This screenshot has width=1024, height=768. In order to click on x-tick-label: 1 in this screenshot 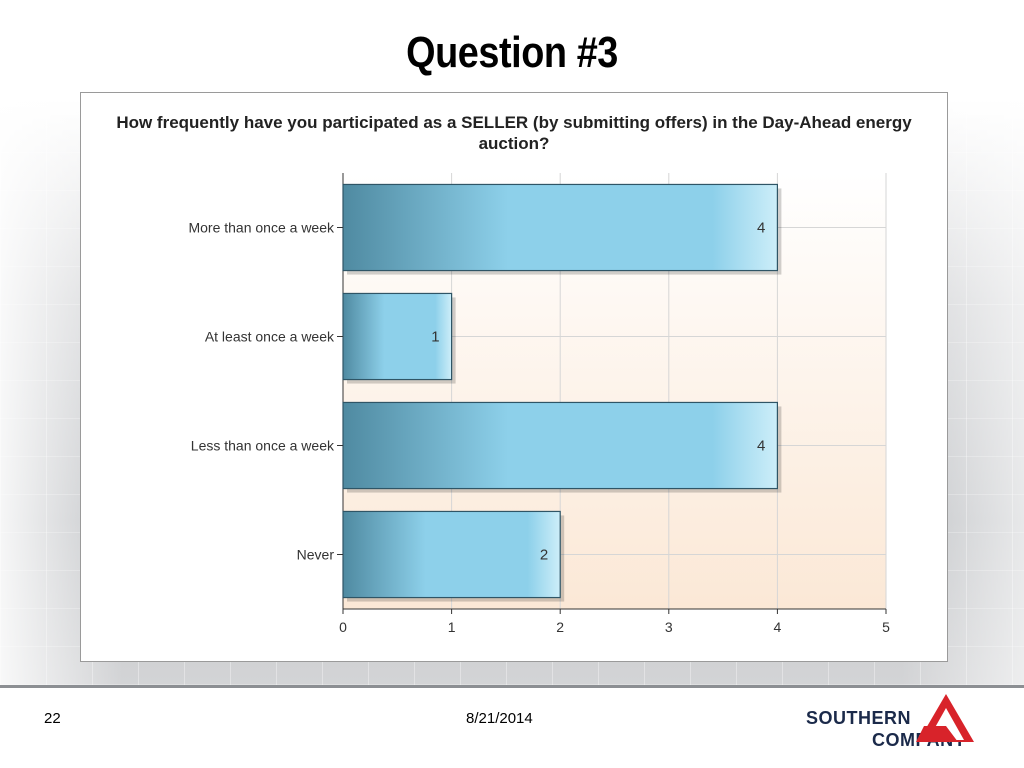, I will do `click(452, 627)`.